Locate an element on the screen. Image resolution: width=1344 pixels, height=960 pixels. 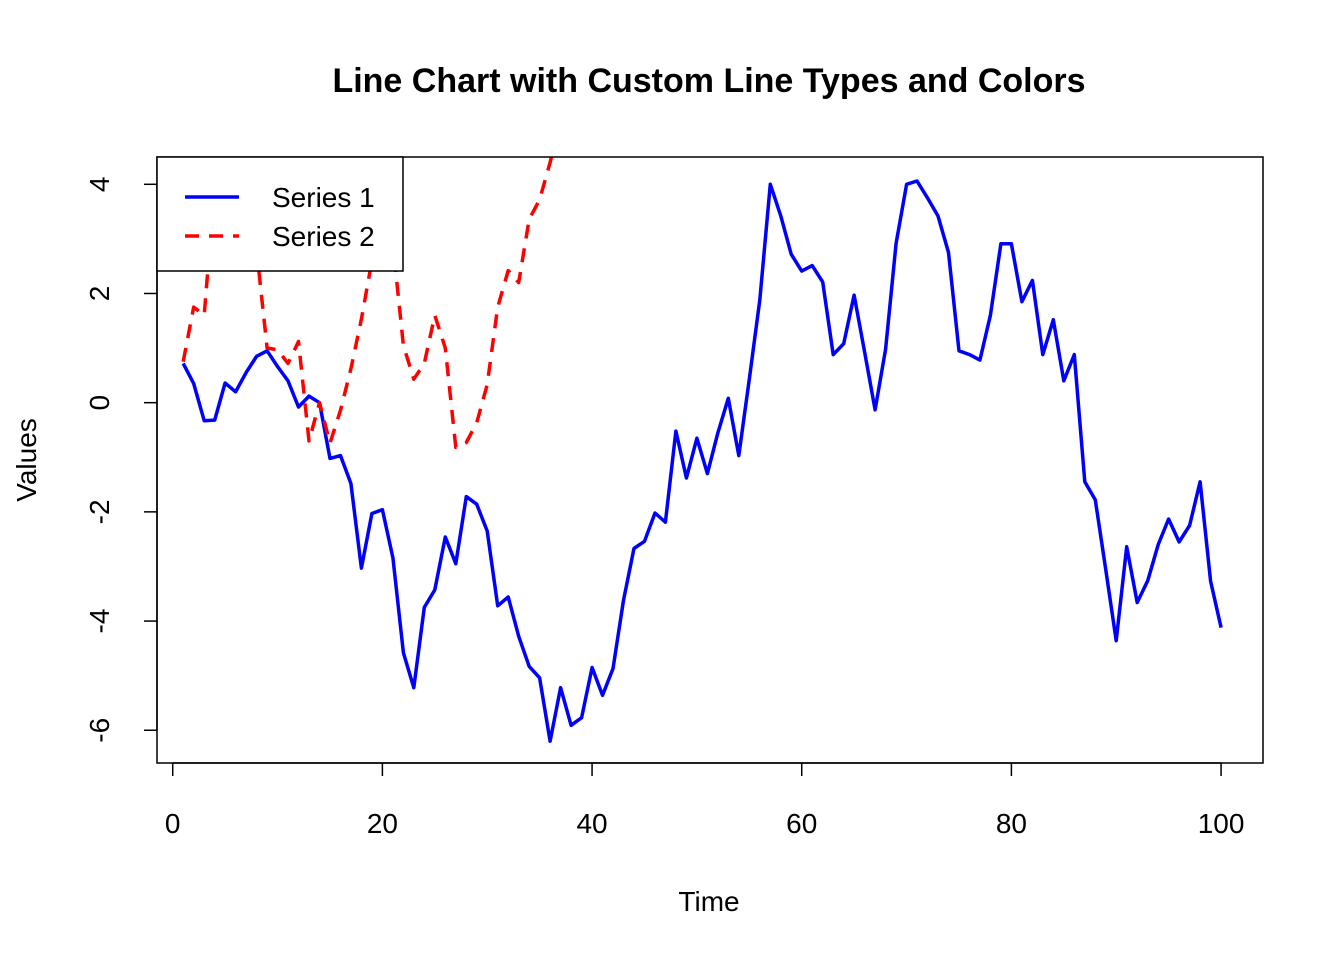
y-tick-label: 2 is located at coordinates (99, 294).